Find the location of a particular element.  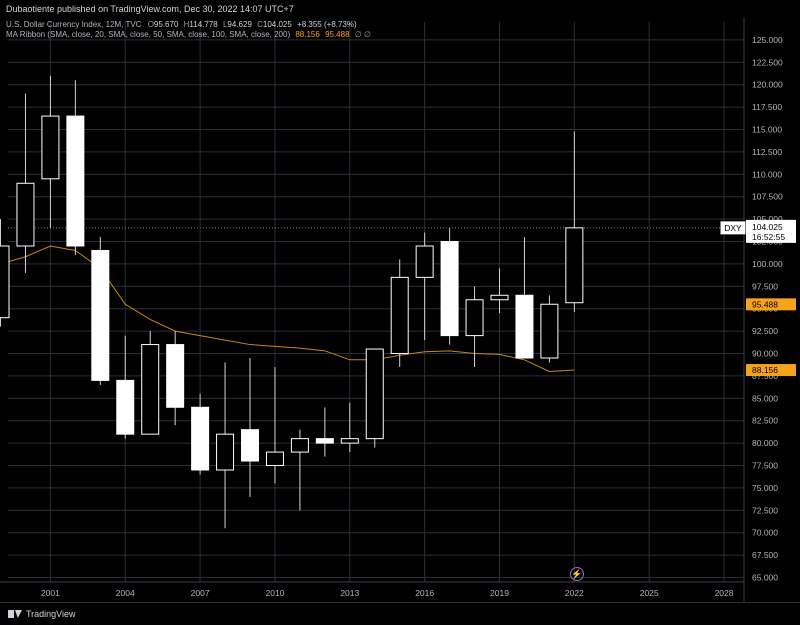

last-price-box is located at coordinates (771, 231).